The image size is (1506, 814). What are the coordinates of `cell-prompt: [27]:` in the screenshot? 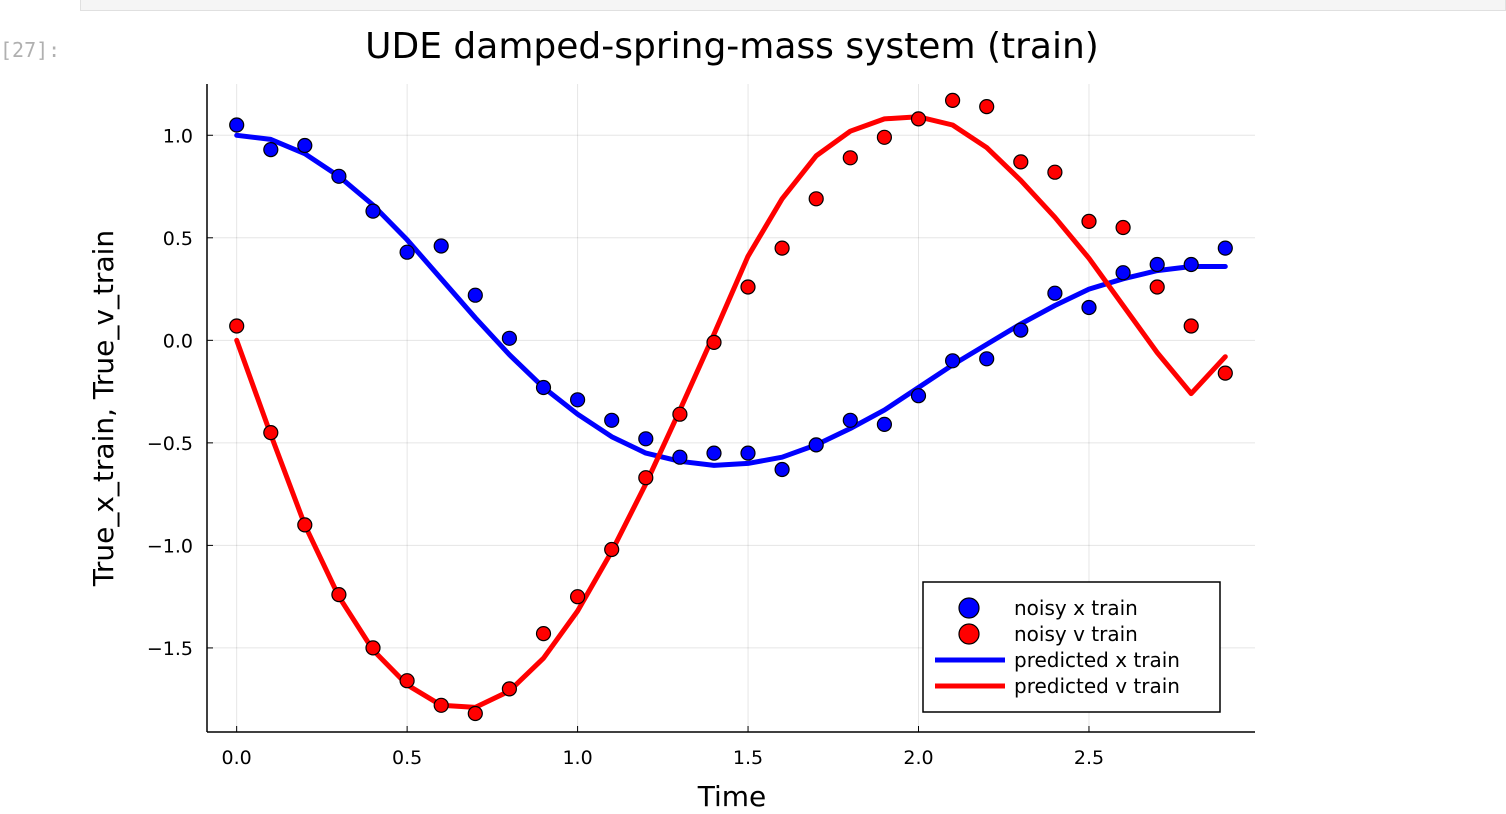 It's located at (30, 50).